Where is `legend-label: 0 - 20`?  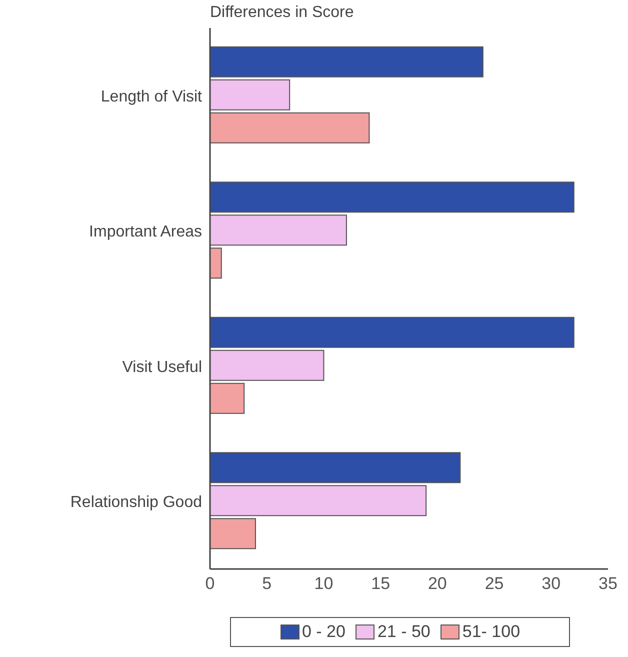 legend-label: 0 - 20 is located at coordinates (323, 632).